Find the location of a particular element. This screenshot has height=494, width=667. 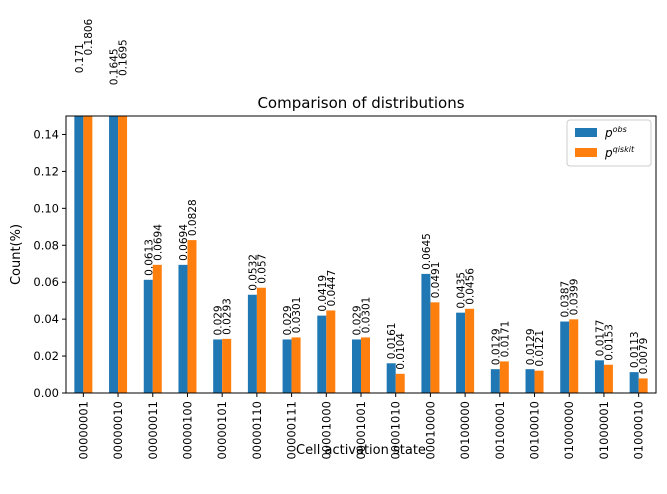

x-tick-label: 00100000 is located at coordinates (465, 430).